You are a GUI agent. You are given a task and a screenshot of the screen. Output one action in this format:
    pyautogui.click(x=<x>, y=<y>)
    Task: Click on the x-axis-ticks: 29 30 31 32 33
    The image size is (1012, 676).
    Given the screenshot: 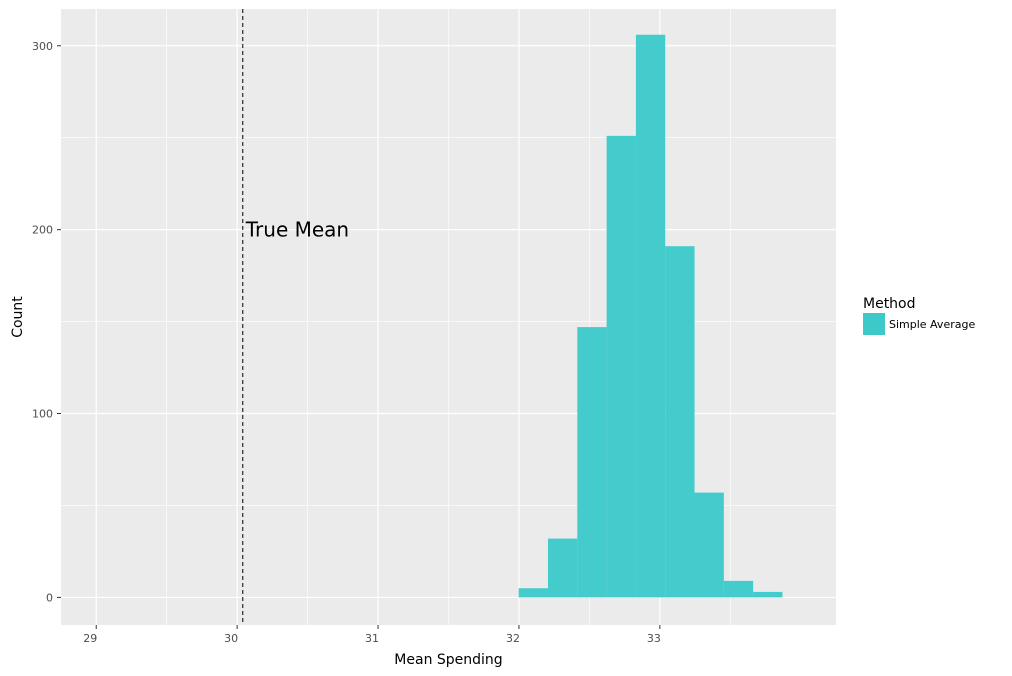 What is the action you would take?
    pyautogui.click(x=372, y=635)
    